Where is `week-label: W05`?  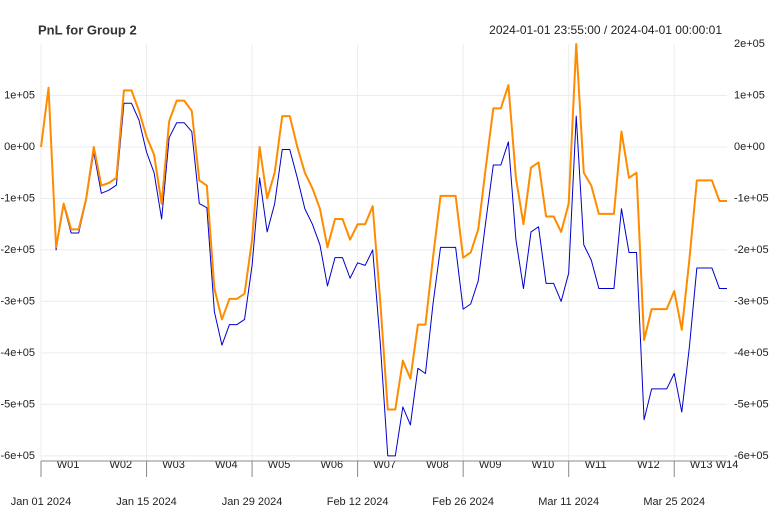
week-label: W05 is located at coordinates (279, 465).